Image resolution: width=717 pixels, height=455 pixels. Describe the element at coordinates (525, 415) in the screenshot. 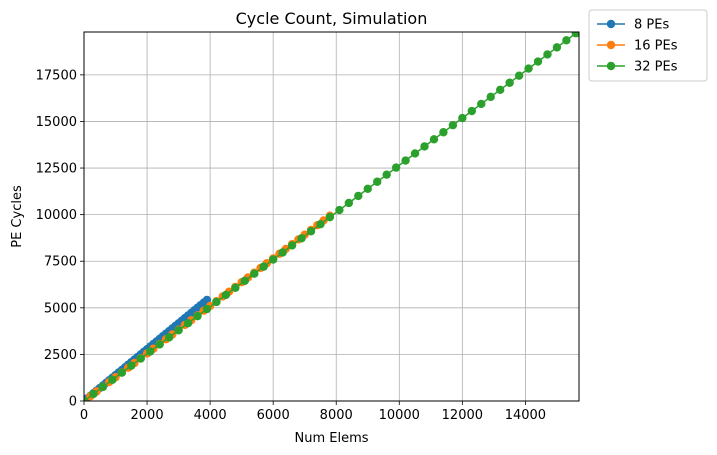

I see `x-tick-label: 14000` at that location.